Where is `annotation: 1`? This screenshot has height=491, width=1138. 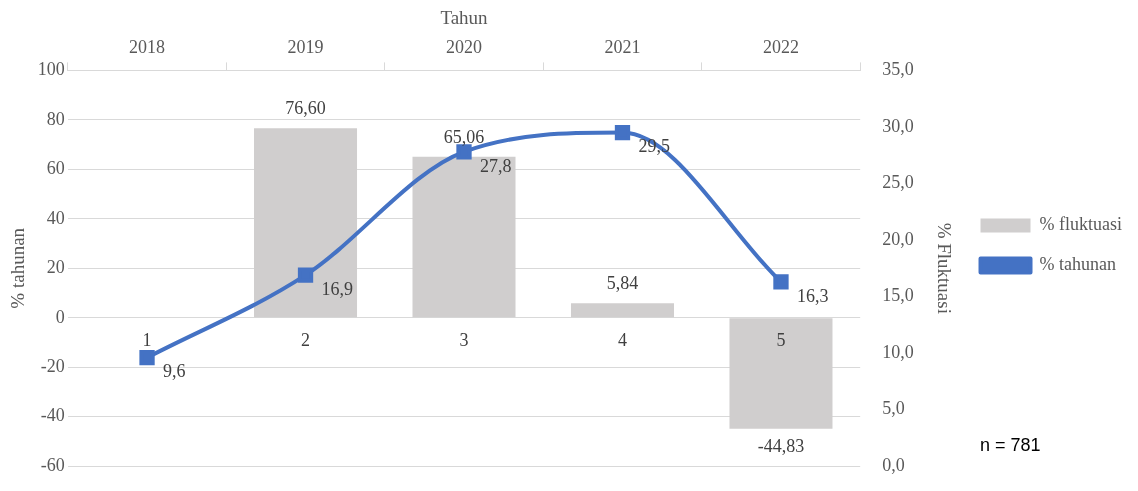
annotation: 1 is located at coordinates (147, 339).